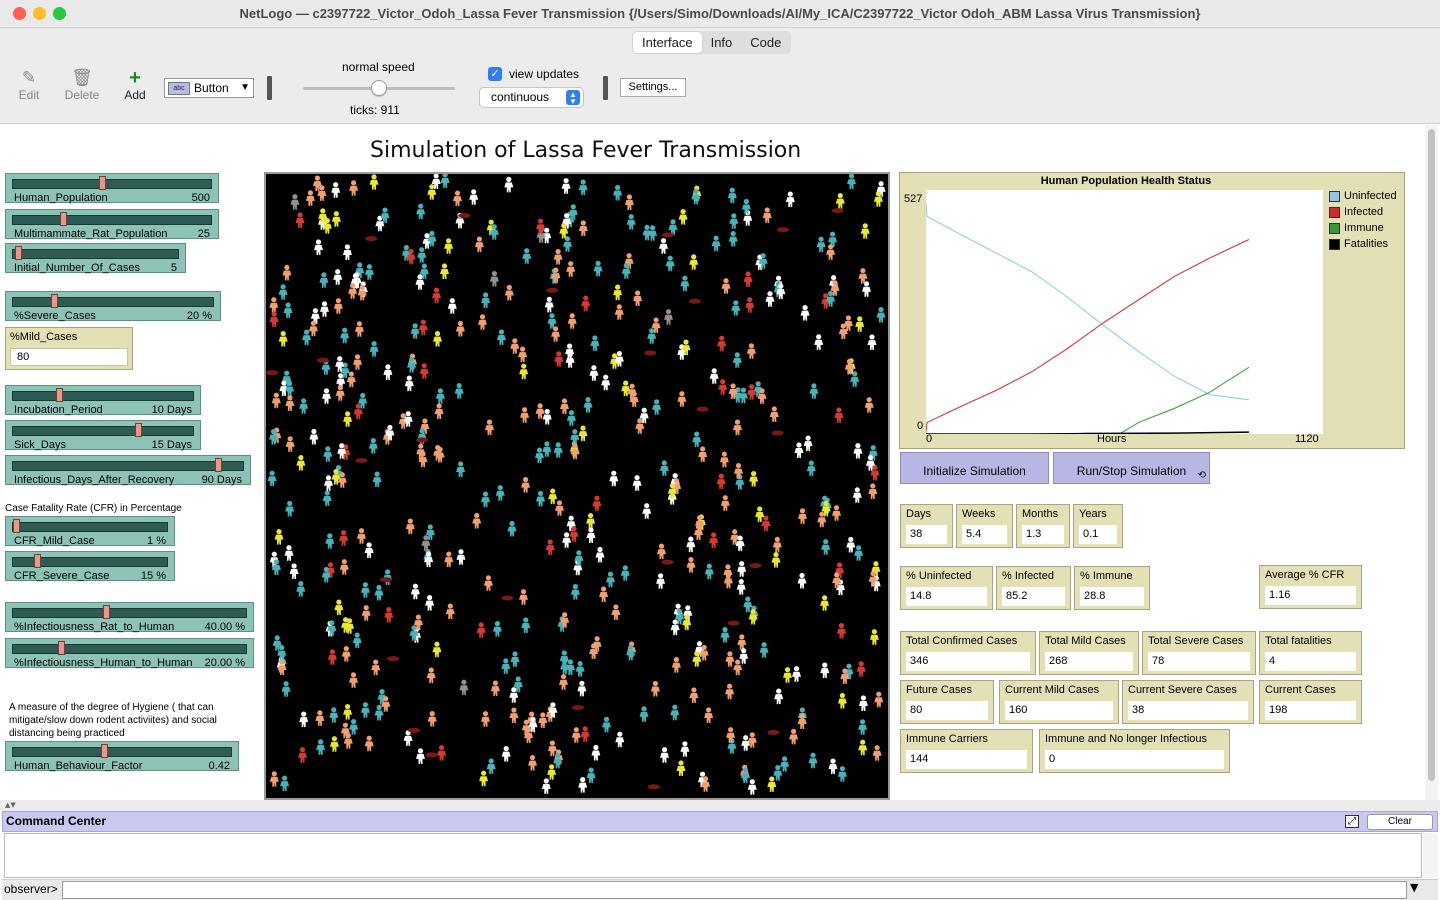  I want to click on monitor-days: Days 38, so click(926, 526).